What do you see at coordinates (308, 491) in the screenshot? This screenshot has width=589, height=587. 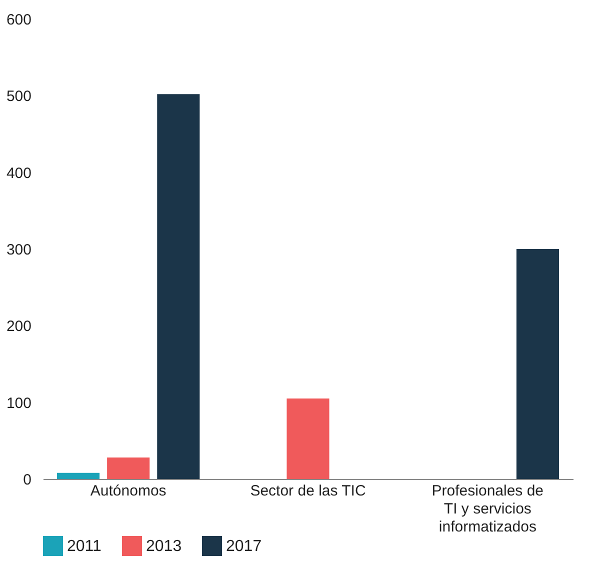 I see `x-tick-label: Sector de las TIC` at bounding box center [308, 491].